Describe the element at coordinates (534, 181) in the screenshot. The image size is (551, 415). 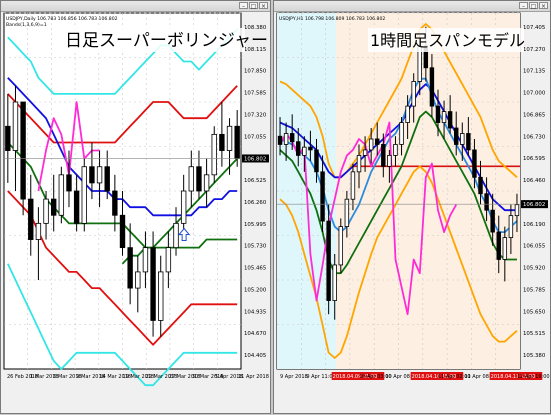
I see `y-tick-label: 106.460` at that location.